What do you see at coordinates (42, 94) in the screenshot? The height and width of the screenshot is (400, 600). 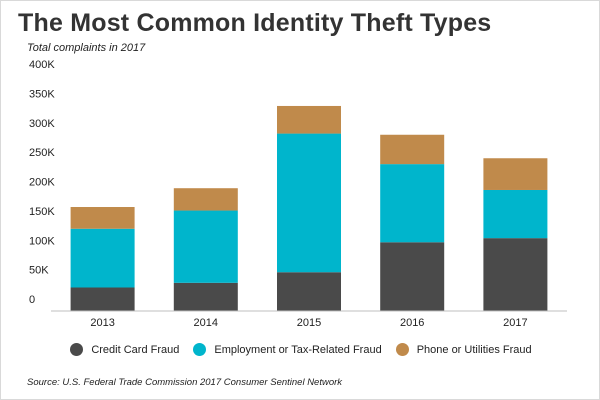 I see `y-tick-label: 350K` at bounding box center [42, 94].